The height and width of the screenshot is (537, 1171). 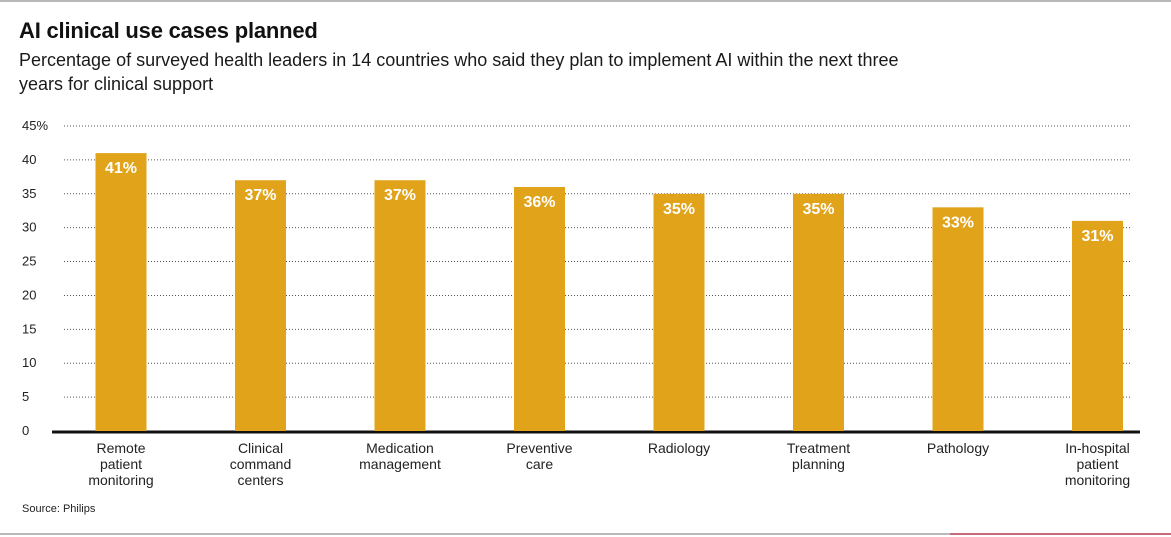 I want to click on bar-value-label: 33%, so click(x=958, y=222).